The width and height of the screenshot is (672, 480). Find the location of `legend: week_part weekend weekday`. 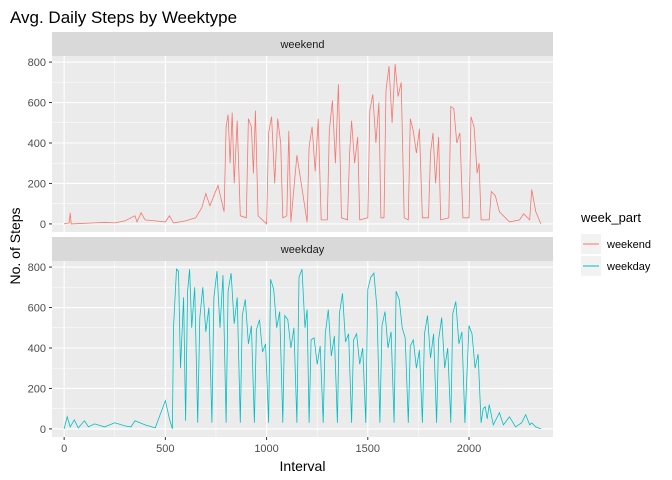

legend: week_part weekend weekday is located at coordinates (615, 243).